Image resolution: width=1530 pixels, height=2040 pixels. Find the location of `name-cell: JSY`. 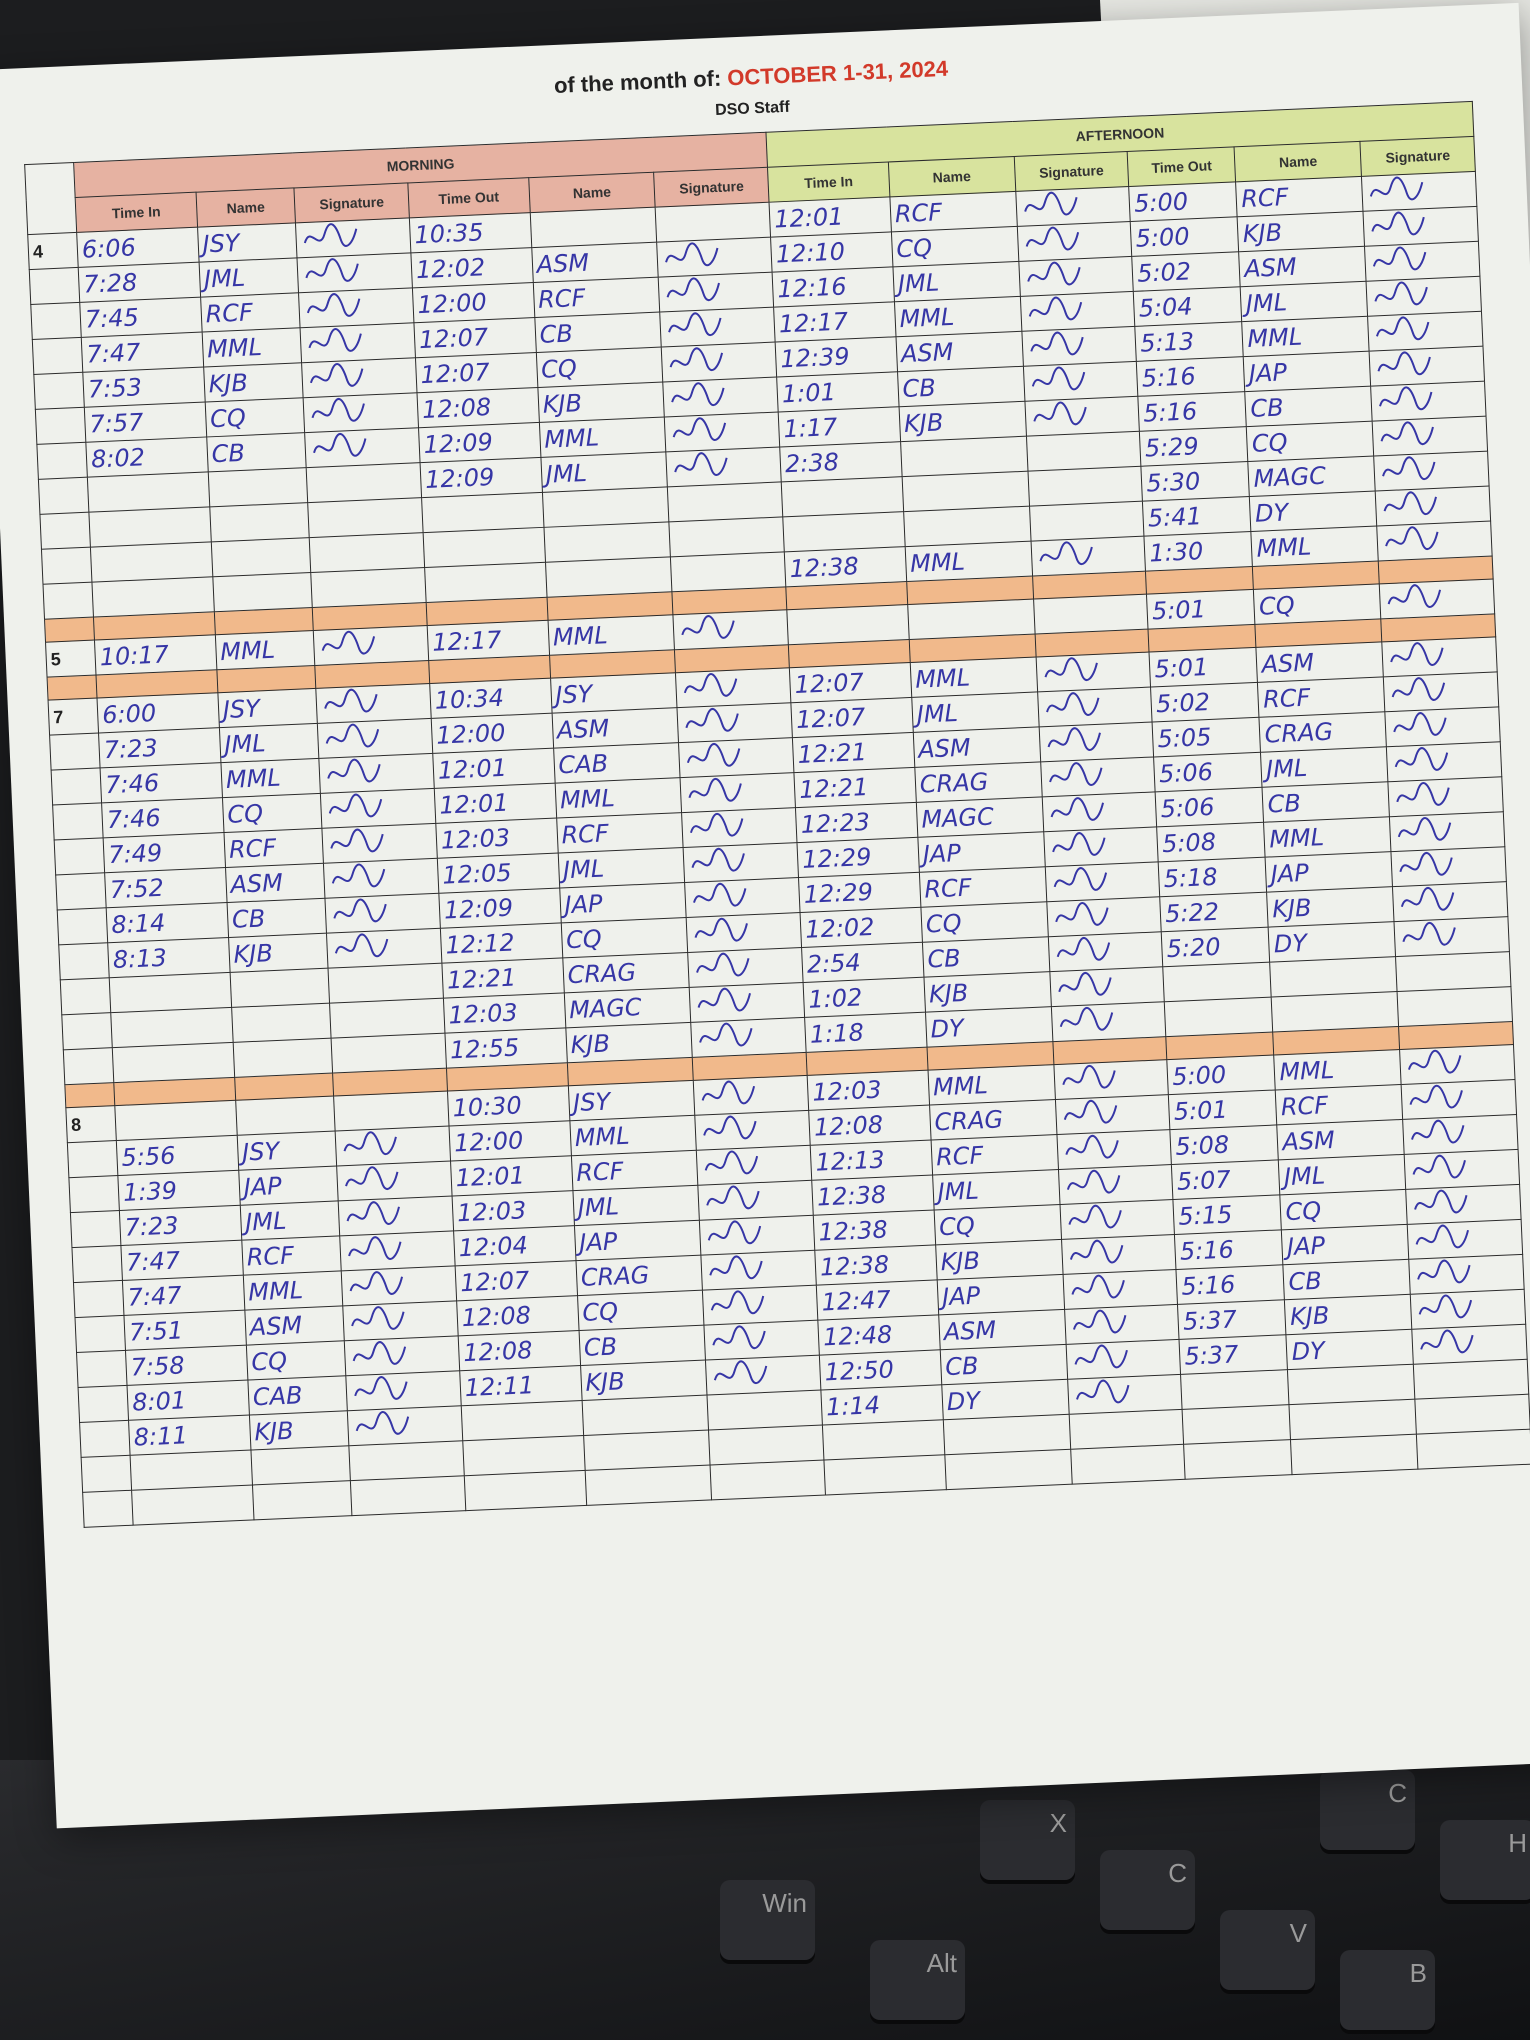

name-cell: JSY is located at coordinates (247, 242).